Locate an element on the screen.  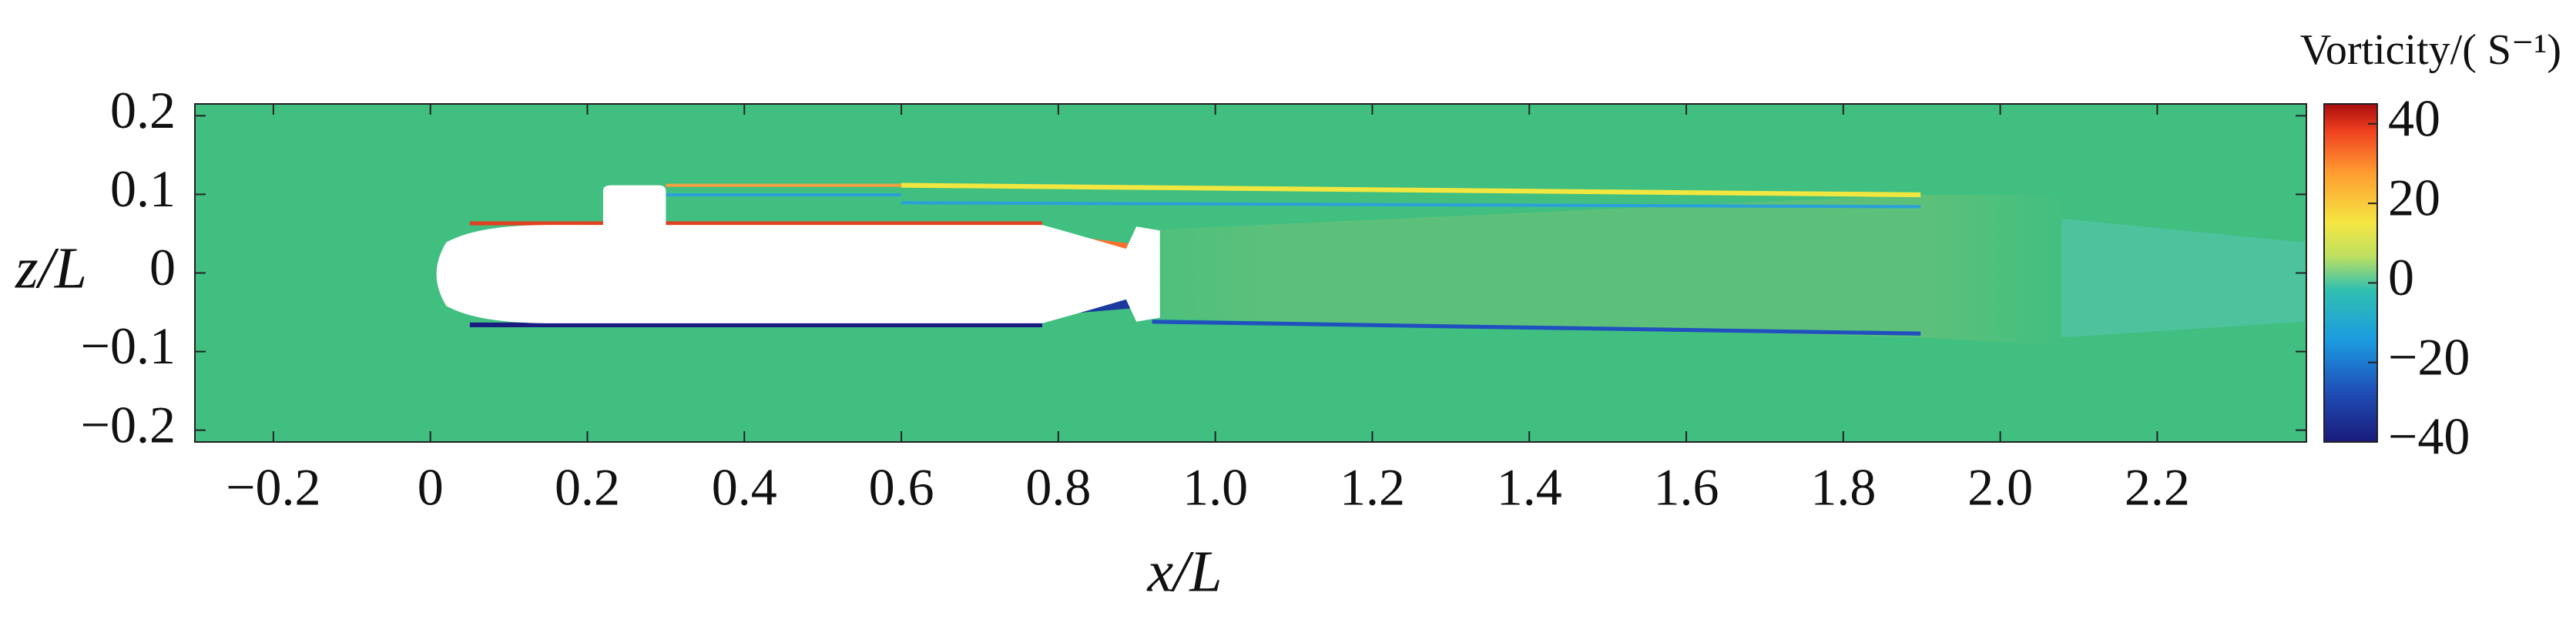
wake-fade is located at coordinates (1599, 270).